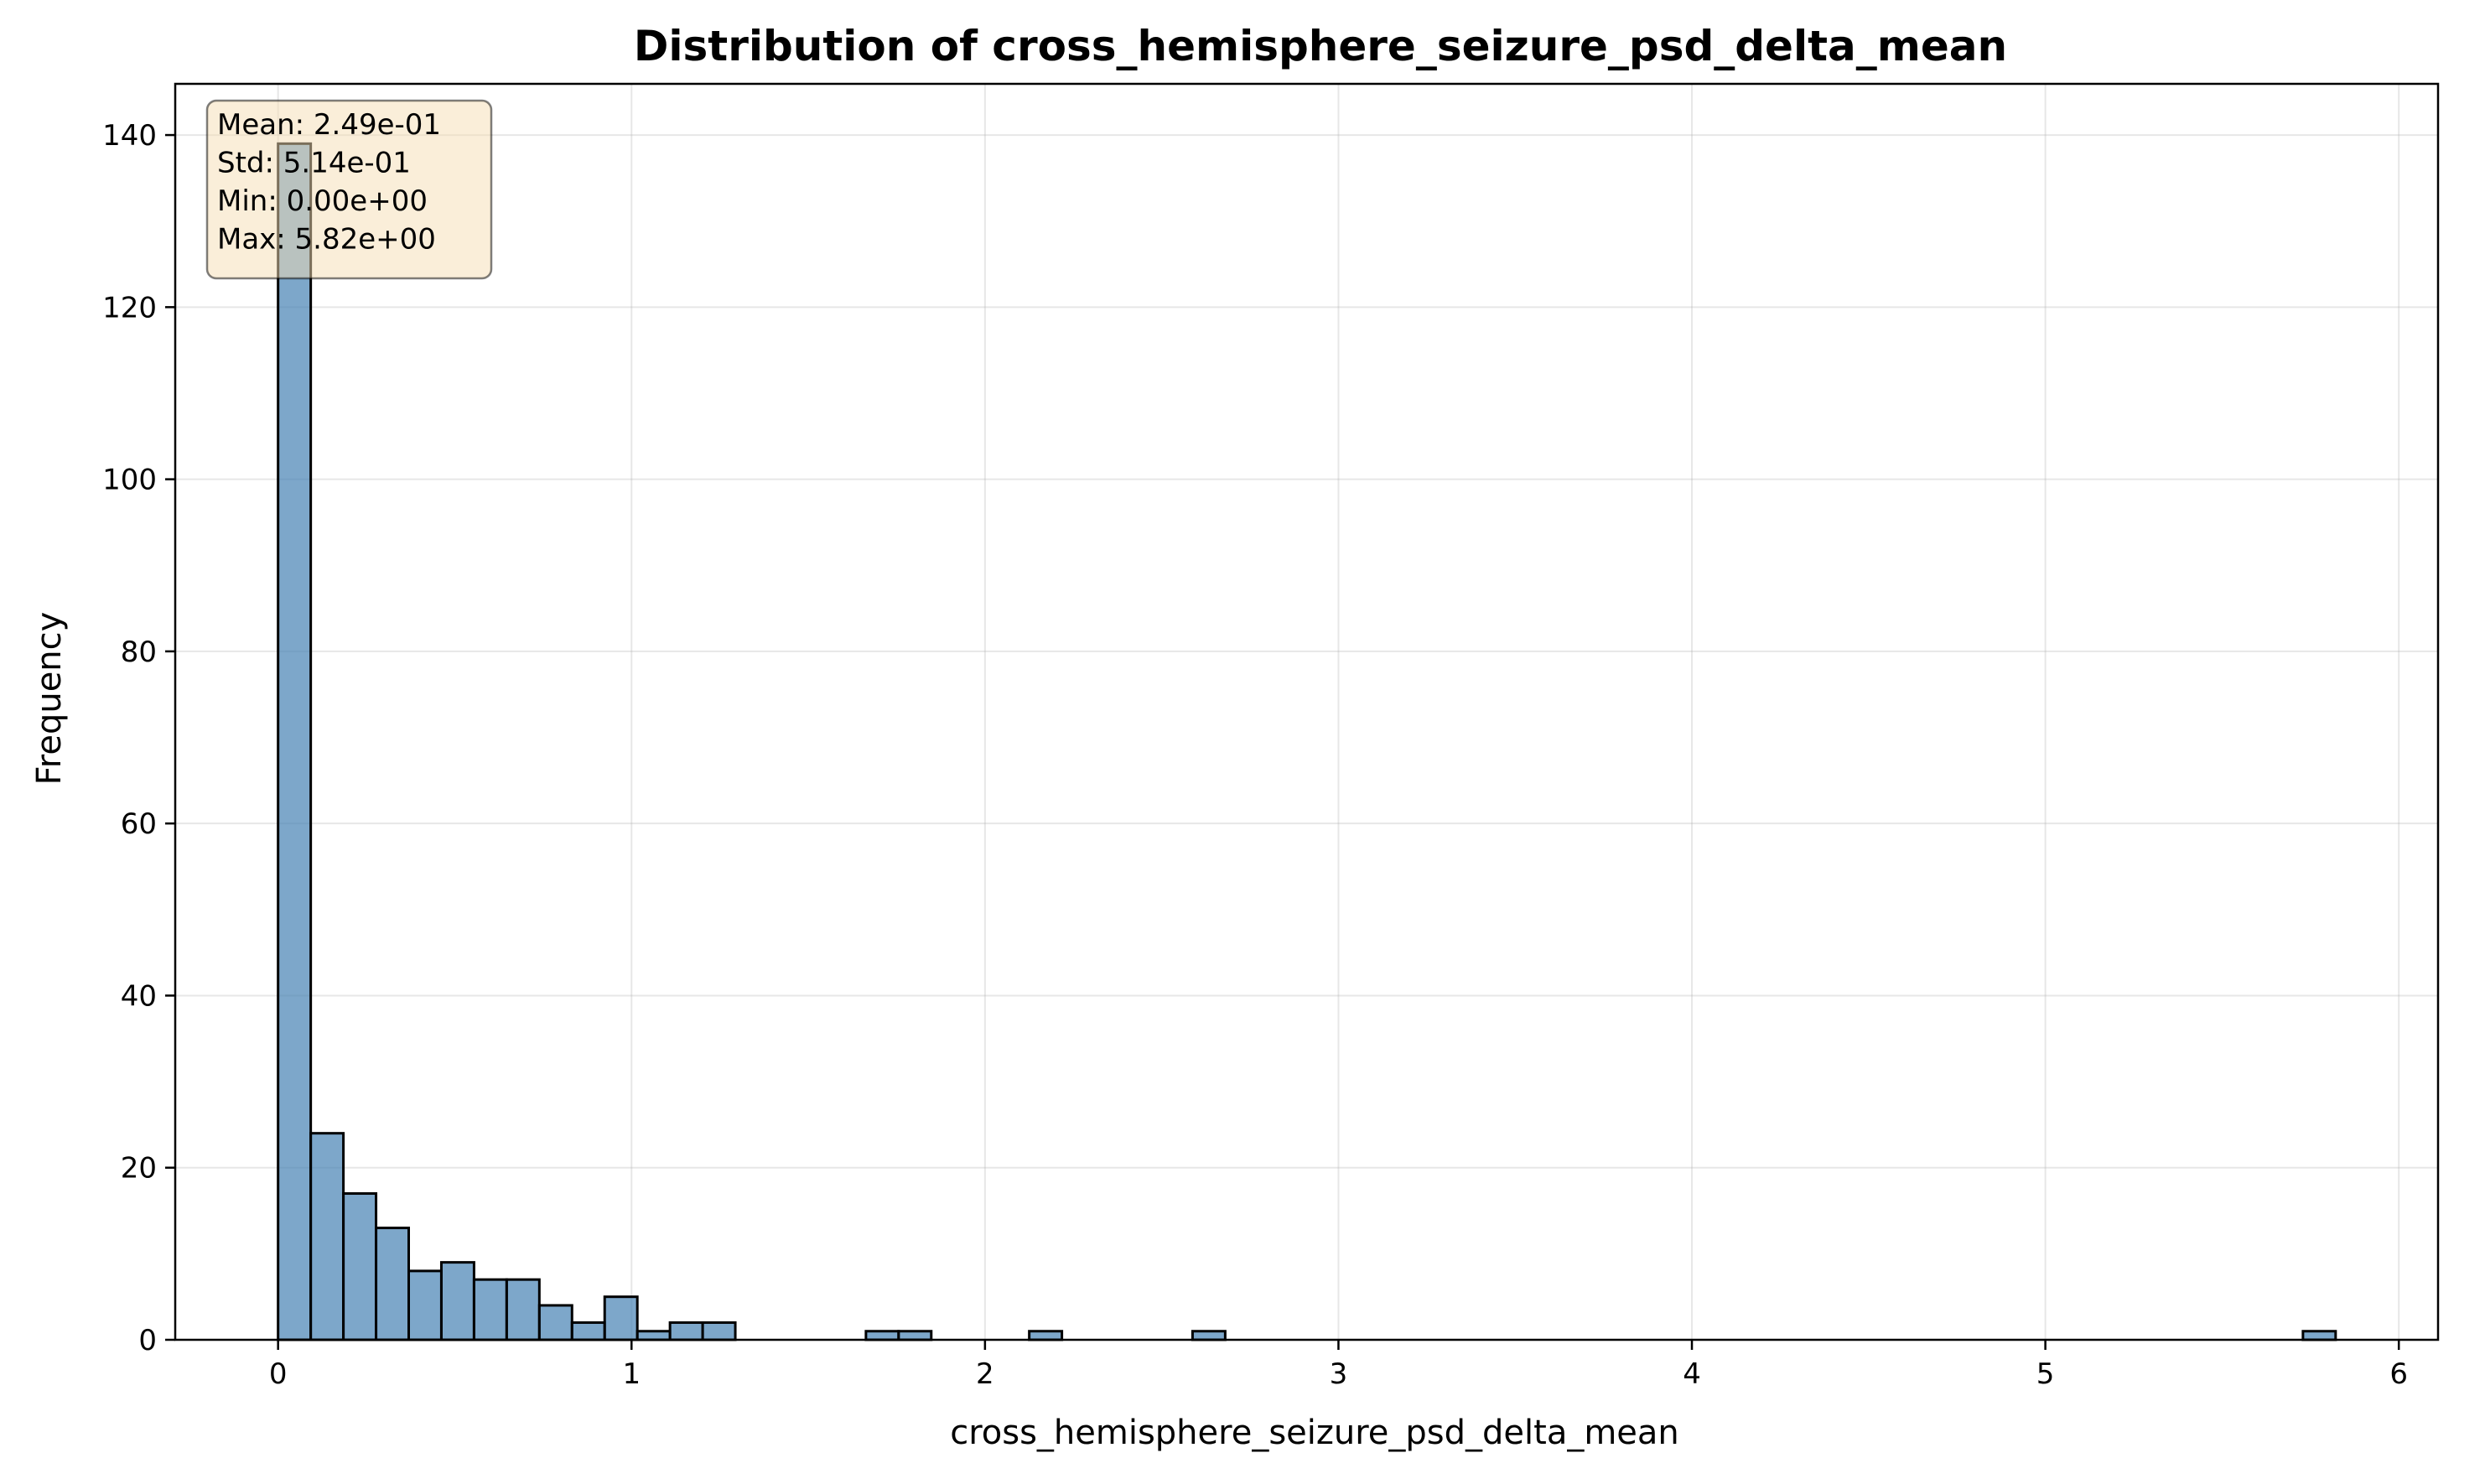  What do you see at coordinates (1339, 1374) in the screenshot?
I see `x-tick-label: 3` at bounding box center [1339, 1374].